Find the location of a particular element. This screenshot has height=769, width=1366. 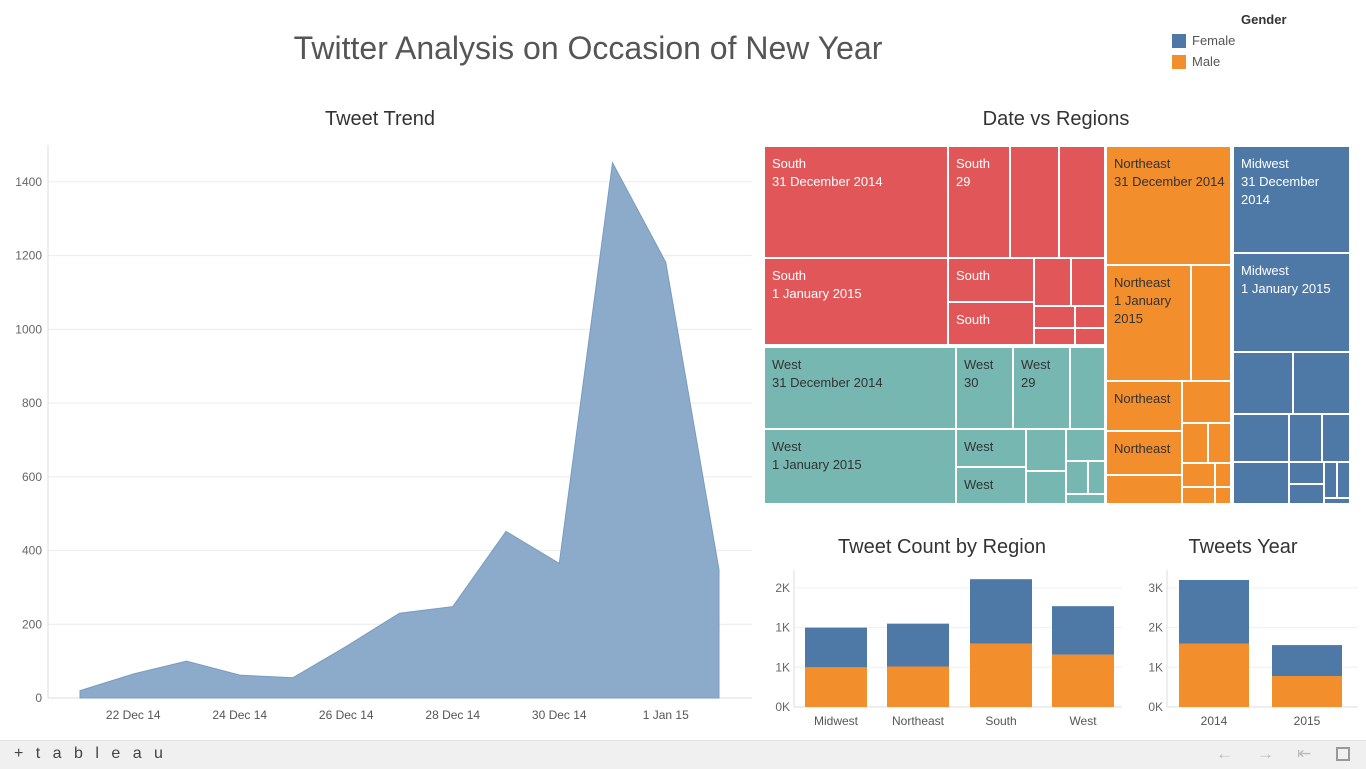

undo-icon: ← is located at coordinates (1224, 753).